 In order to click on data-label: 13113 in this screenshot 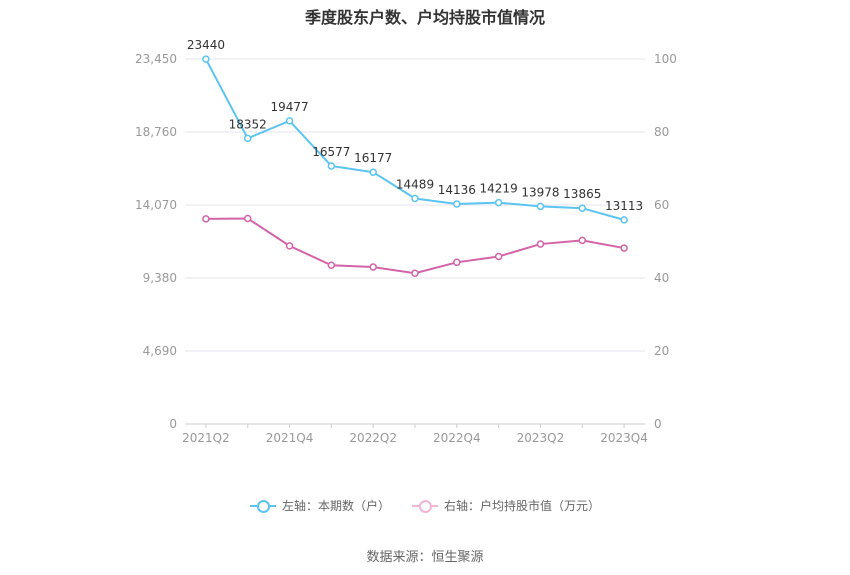, I will do `click(624, 206)`.